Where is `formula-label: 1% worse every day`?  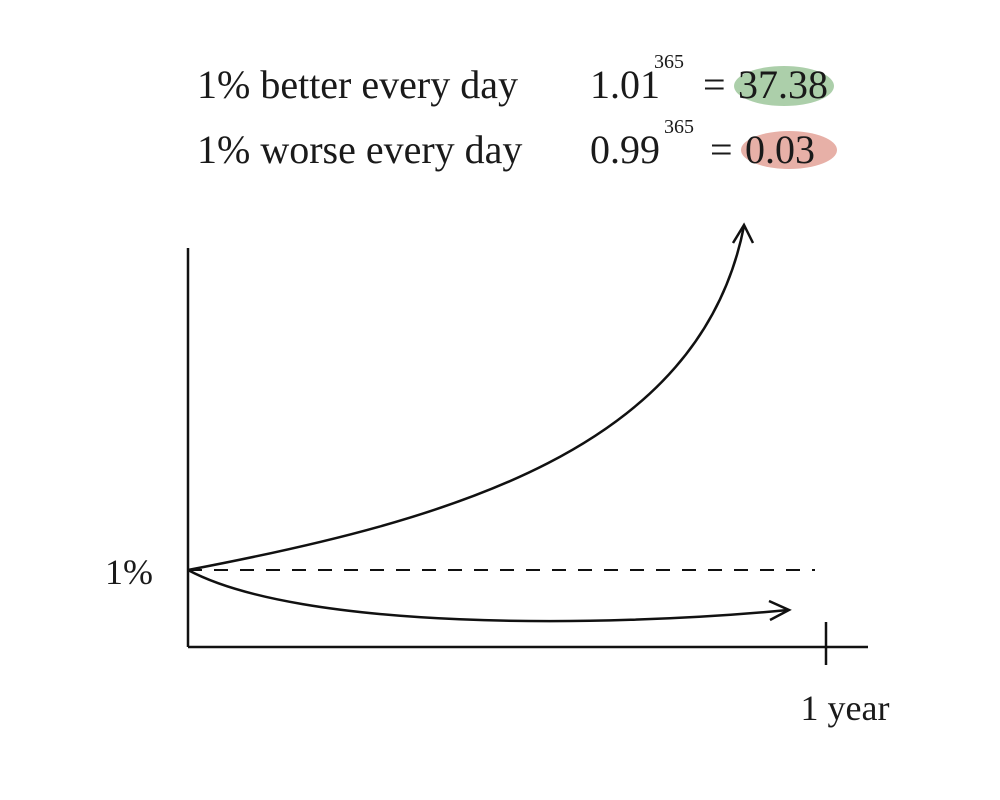
formula-label: 1% worse every day is located at coordinates (359, 149).